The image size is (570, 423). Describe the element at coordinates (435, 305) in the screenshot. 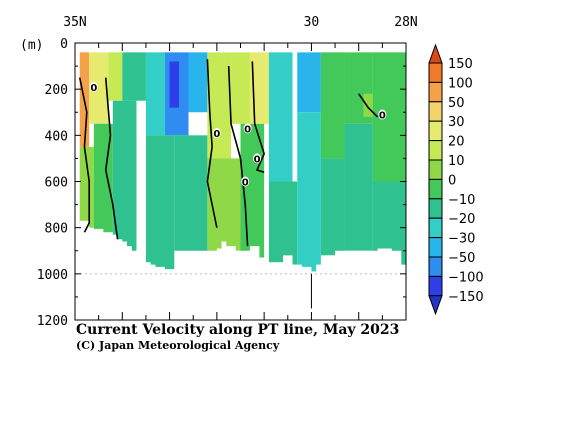

I see `colorbar-bottom-arrow` at that location.